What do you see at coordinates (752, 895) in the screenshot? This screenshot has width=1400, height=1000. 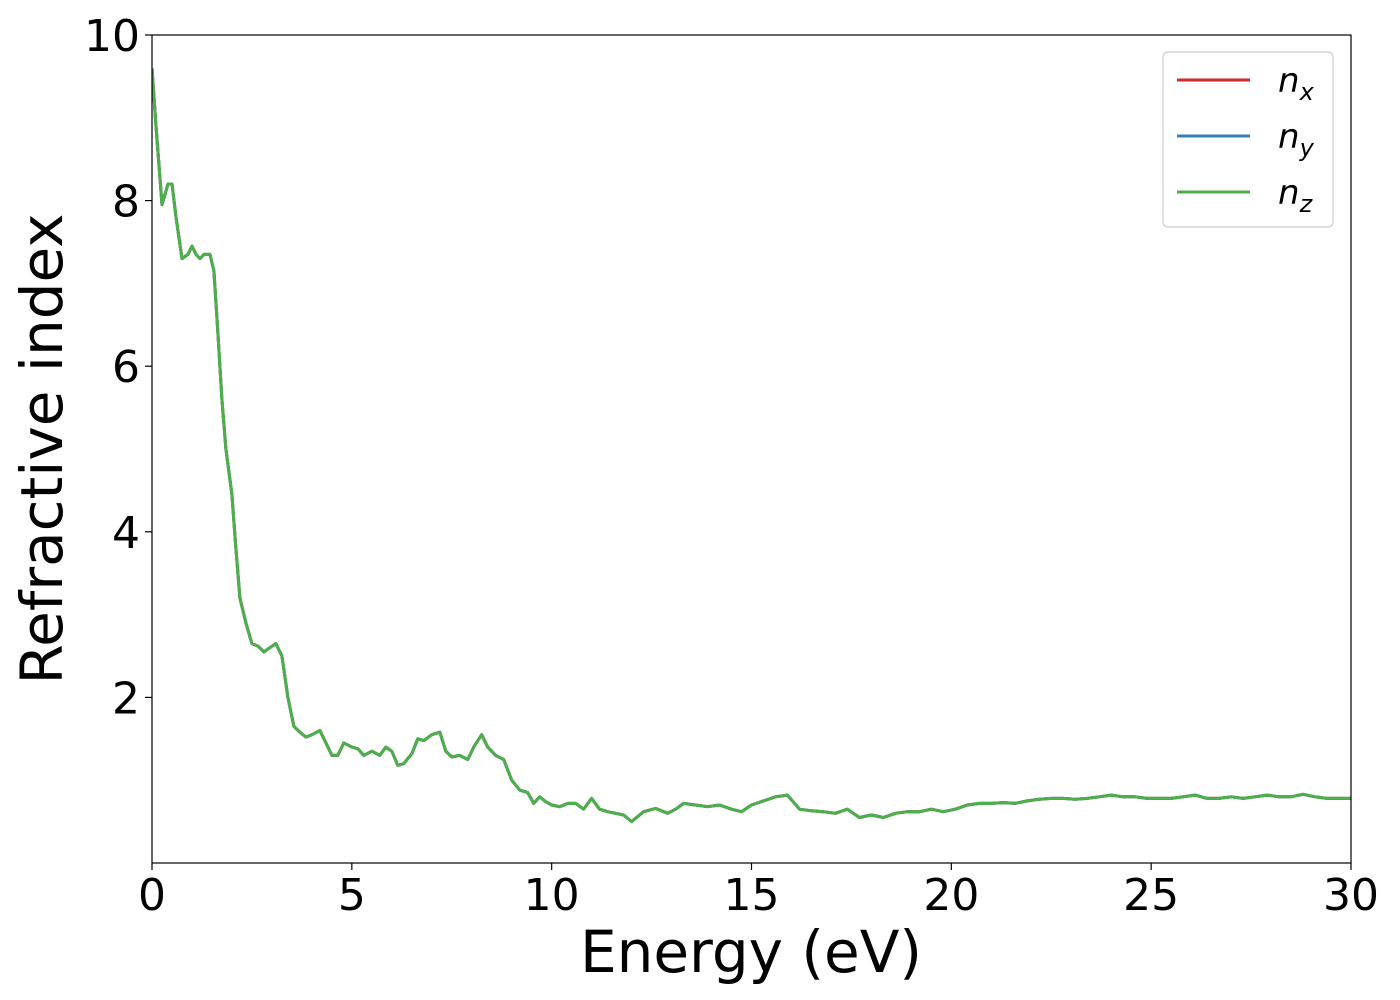 I see `x-tick-label: 15` at bounding box center [752, 895].